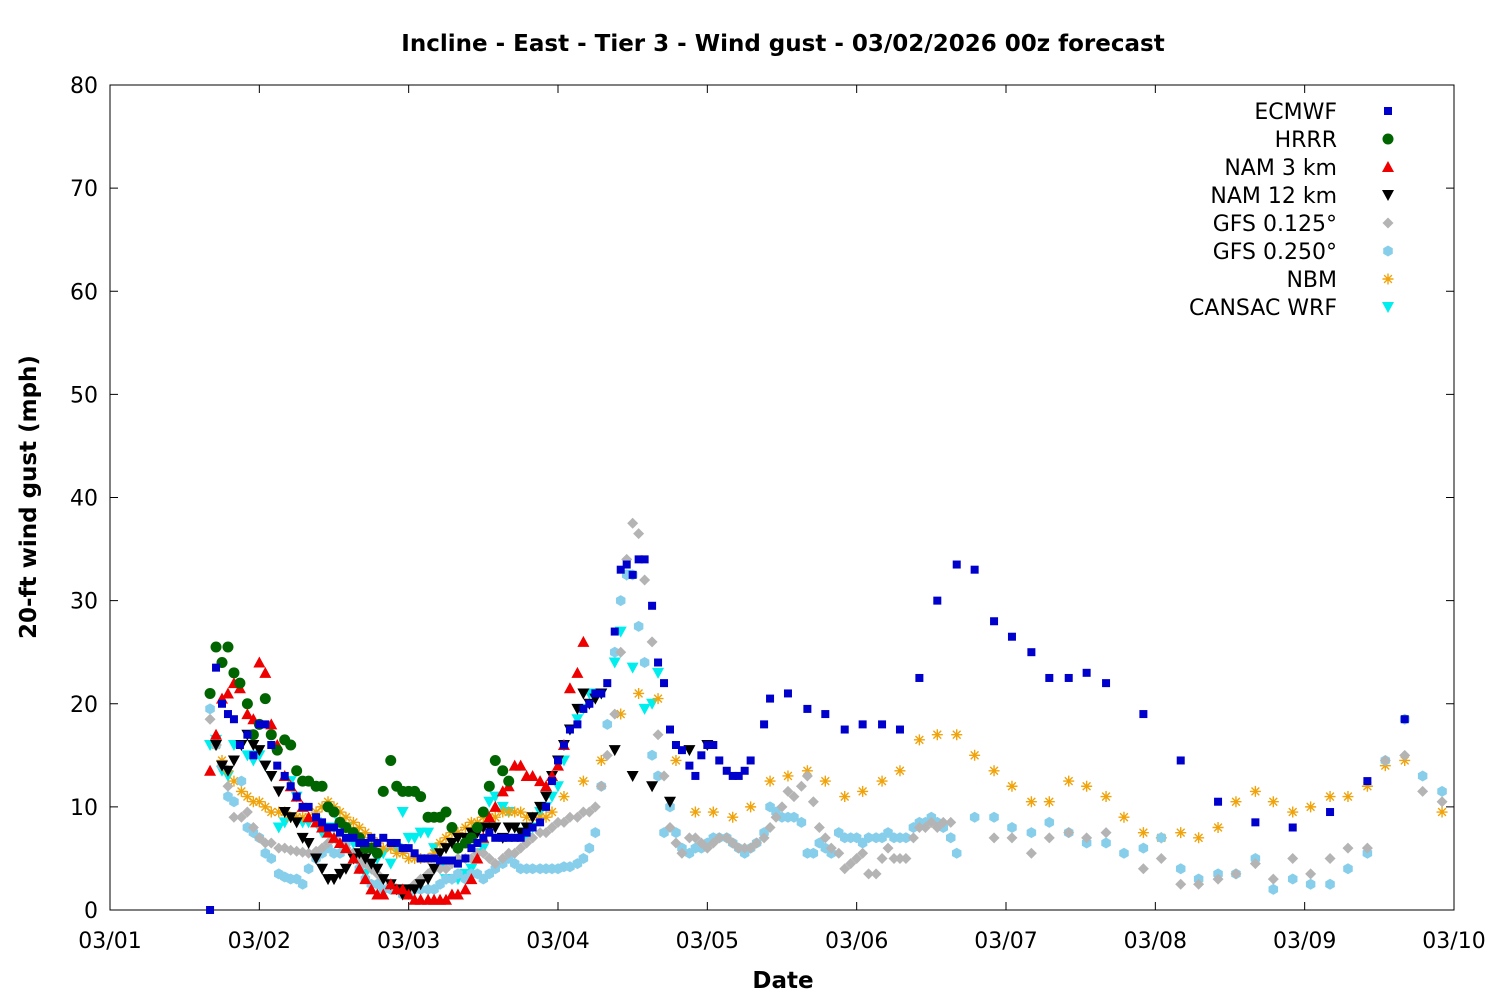 The width and height of the screenshot is (1500, 1000). What do you see at coordinates (91, 911) in the screenshot?
I see `y-tick-label: 0` at bounding box center [91, 911].